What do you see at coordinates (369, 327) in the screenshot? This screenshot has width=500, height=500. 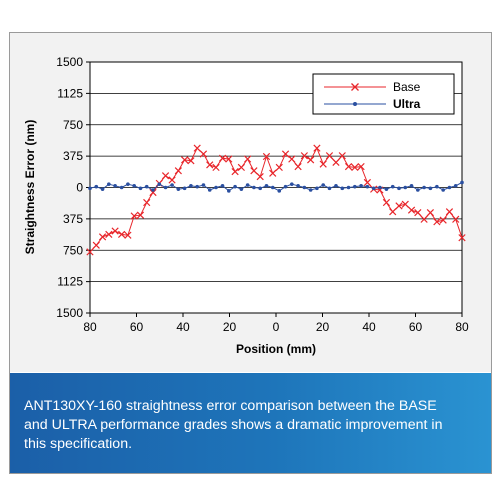 I see `x-tick-label: 40` at bounding box center [369, 327].